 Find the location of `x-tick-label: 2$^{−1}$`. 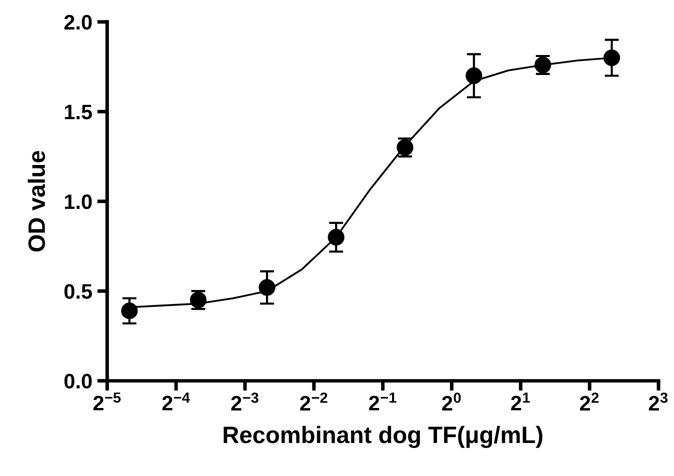

x-tick-label: 2$^{−1}$ is located at coordinates (382, 401).